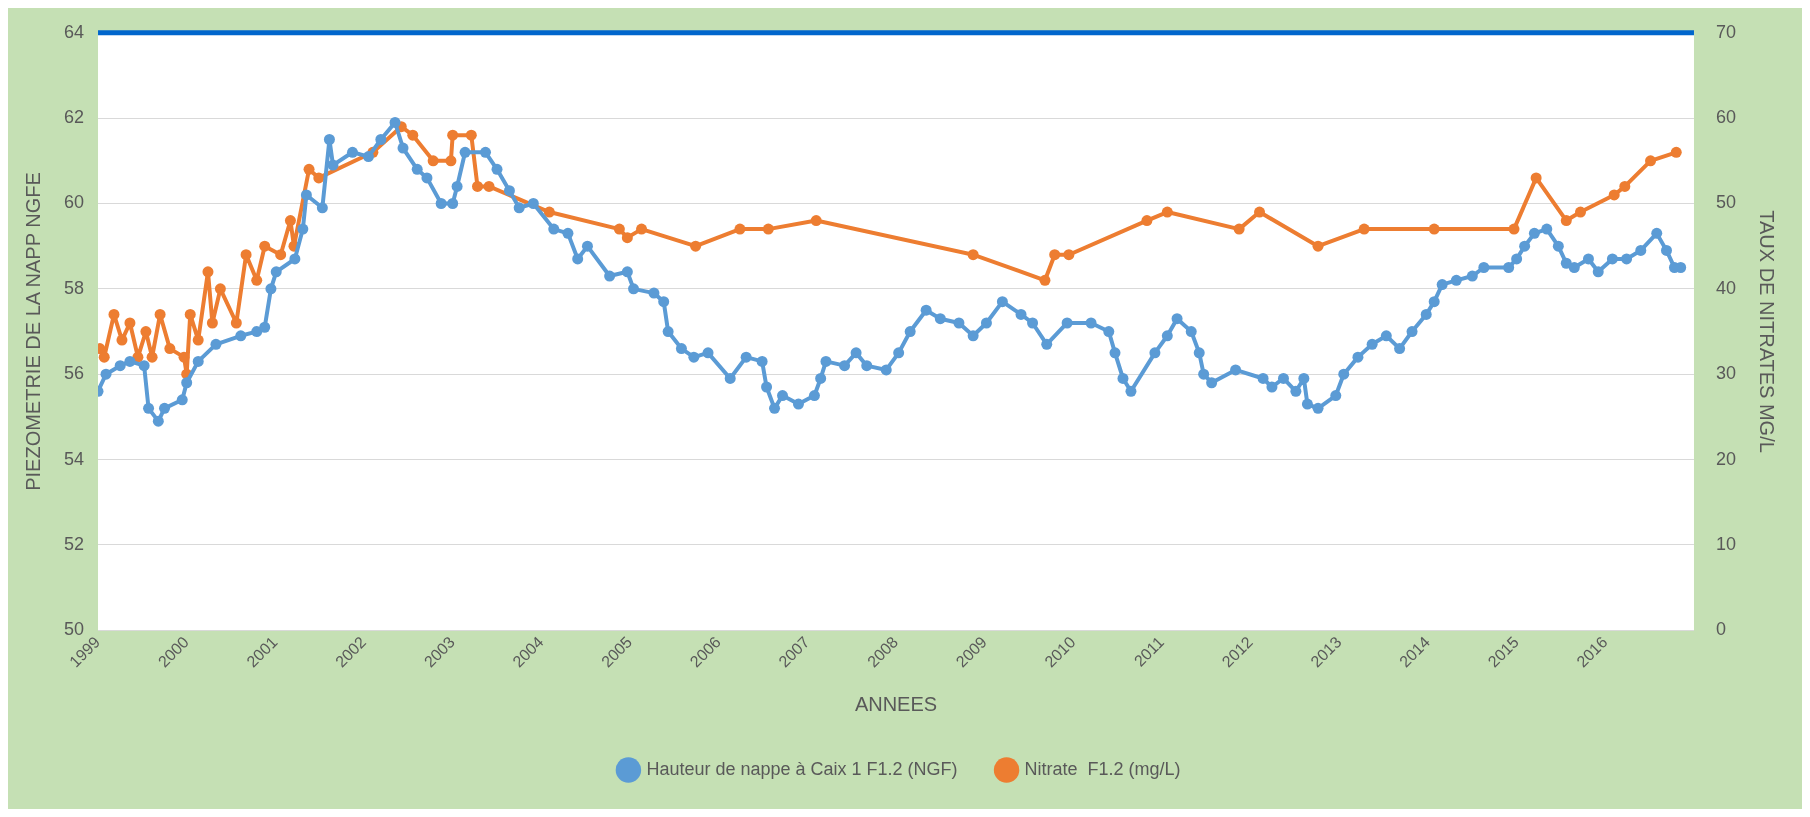 Image resolution: width=1810 pixels, height=817 pixels. I want to click on y-tick-label: 62, so click(74, 117).